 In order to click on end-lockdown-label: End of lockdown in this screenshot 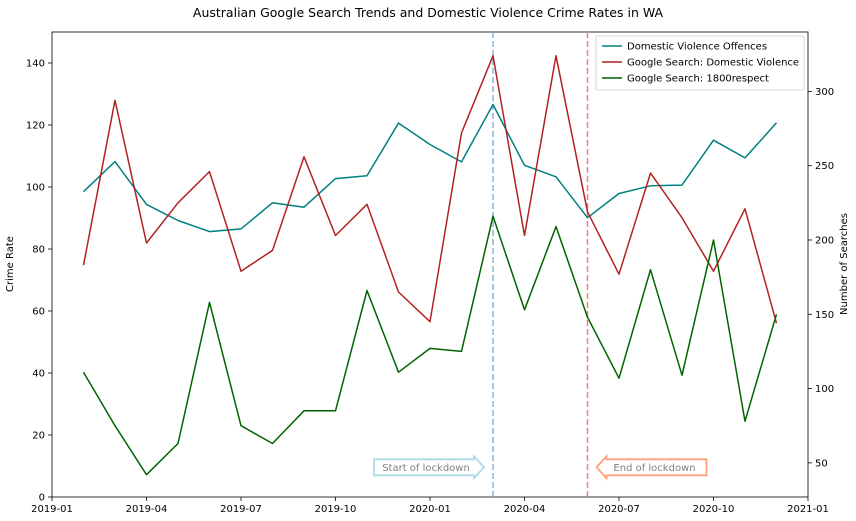, I will do `click(654, 468)`.